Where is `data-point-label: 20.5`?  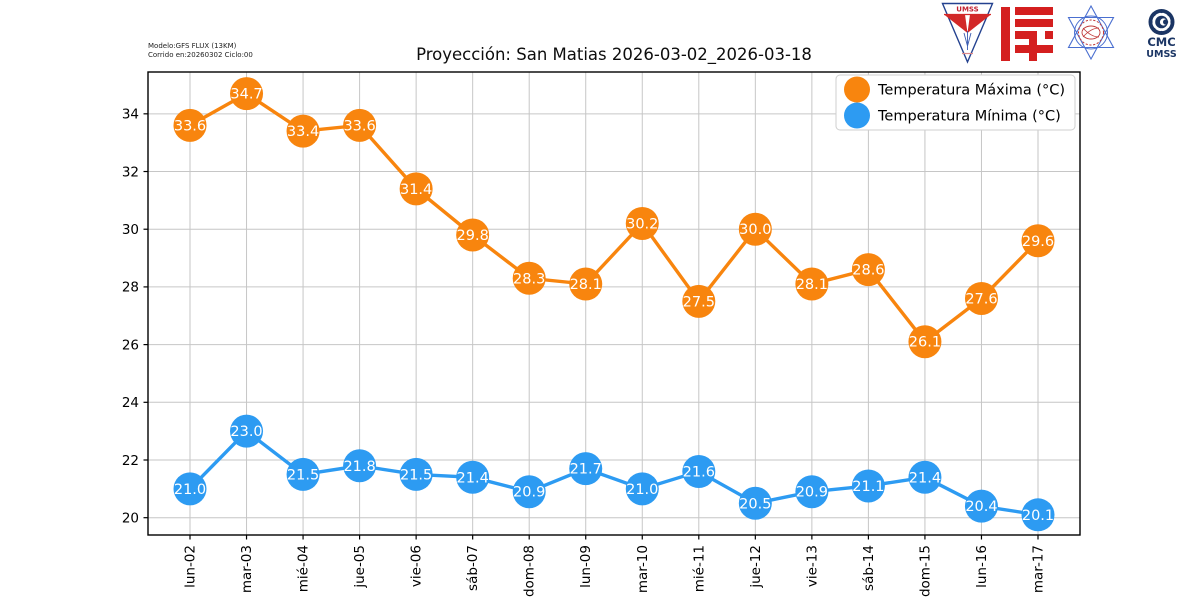
data-point-label: 20.5 is located at coordinates (755, 504).